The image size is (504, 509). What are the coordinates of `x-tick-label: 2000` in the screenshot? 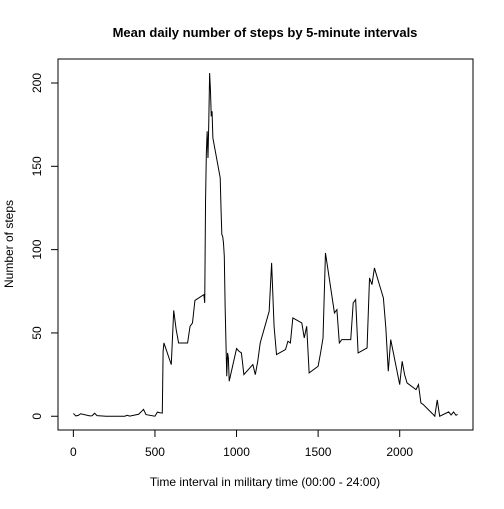 It's located at (399, 452).